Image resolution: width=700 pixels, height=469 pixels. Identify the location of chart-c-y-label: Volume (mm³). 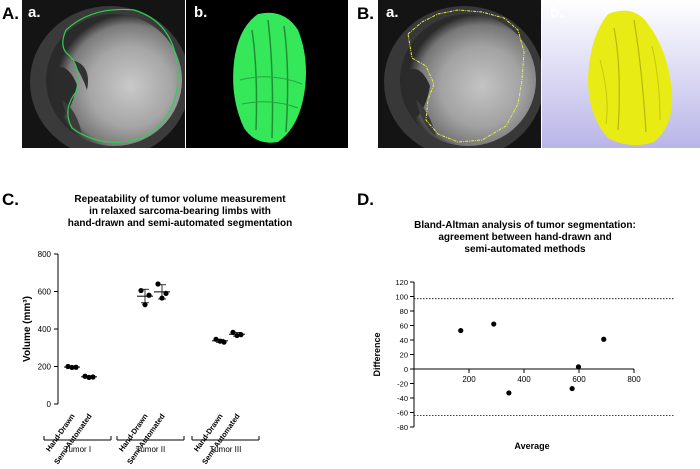
(27, 329).